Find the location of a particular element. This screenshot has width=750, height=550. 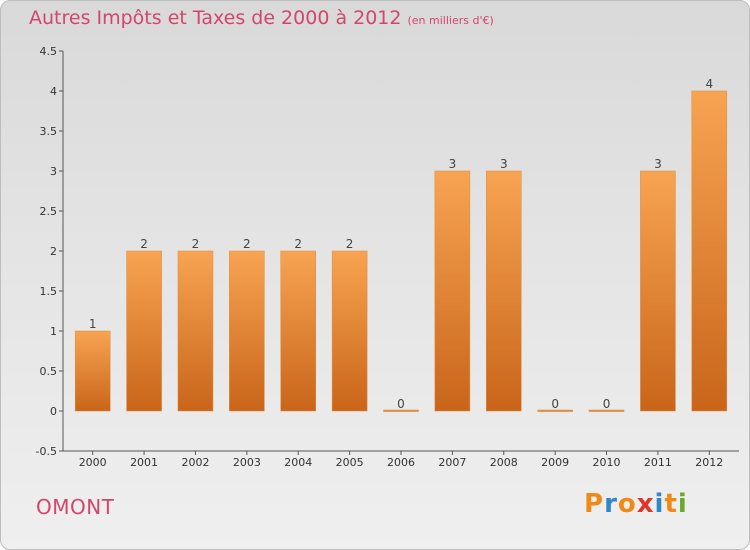

x-tick-label: 2009 is located at coordinates (555, 462).